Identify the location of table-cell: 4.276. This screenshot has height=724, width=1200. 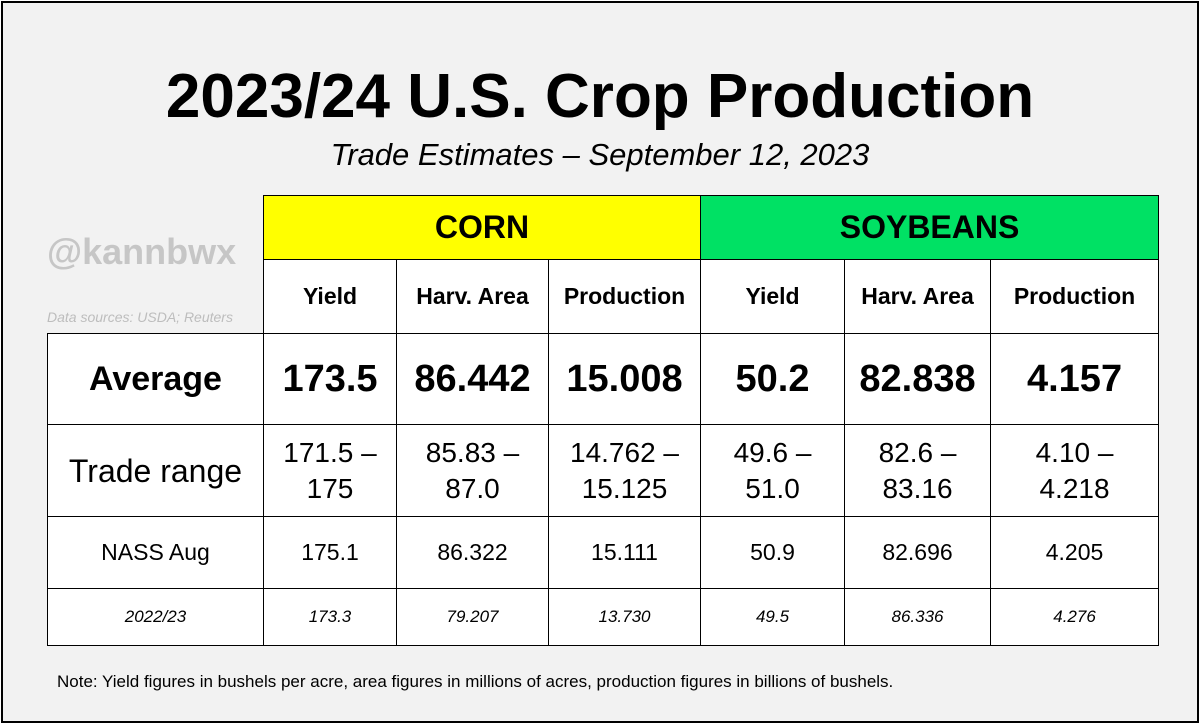
(1075, 617).